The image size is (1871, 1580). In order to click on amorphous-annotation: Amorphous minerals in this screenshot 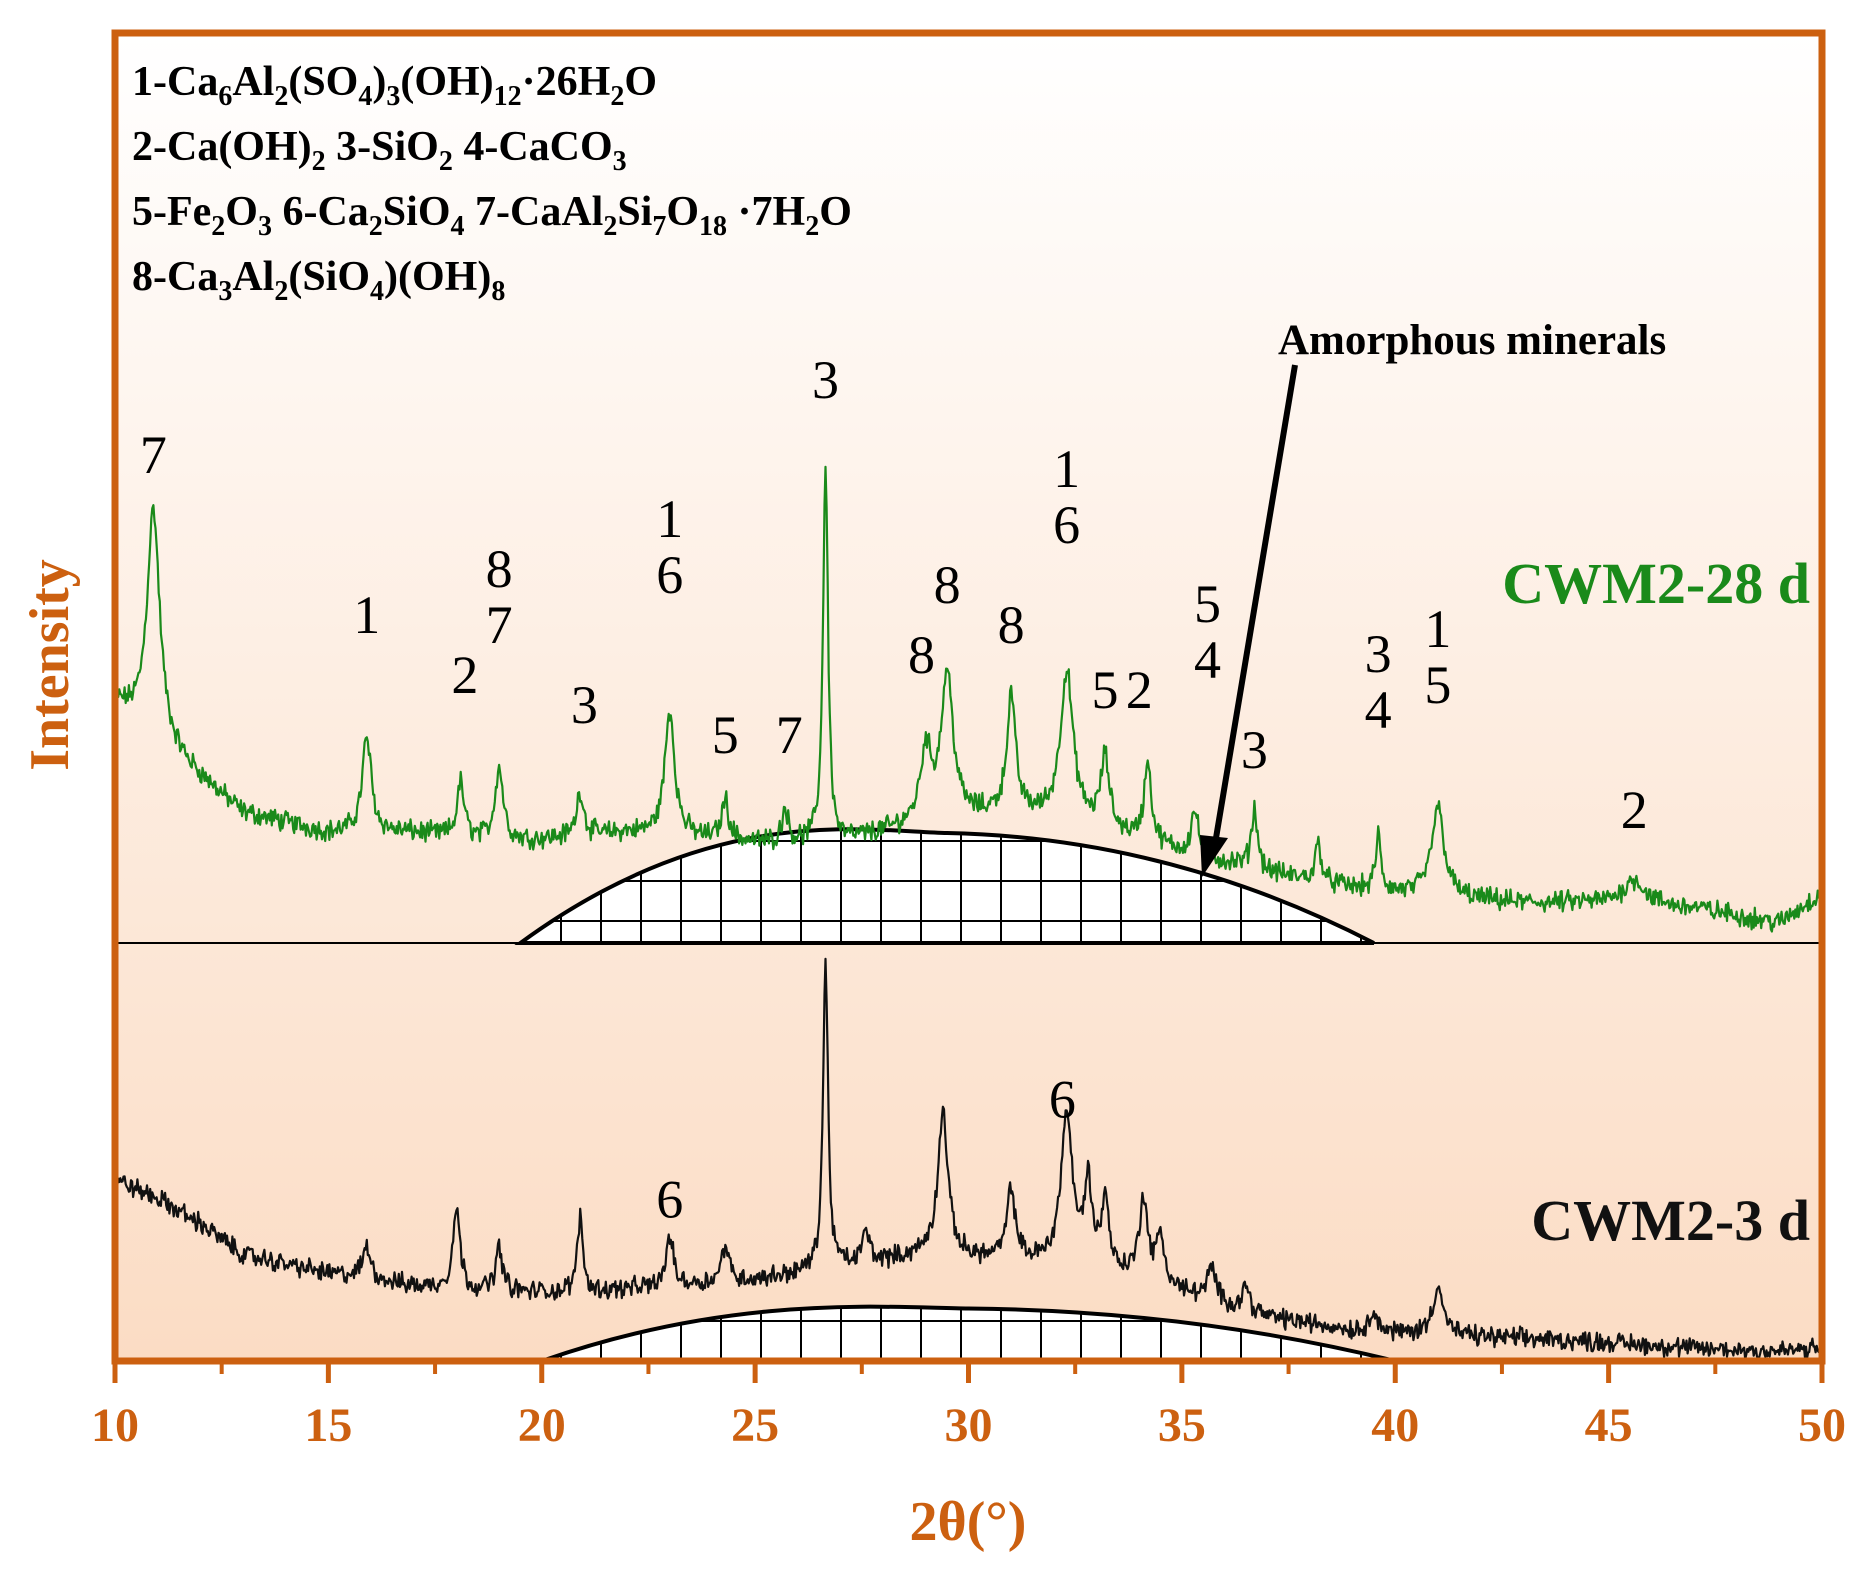, I will do `click(1472, 340)`.